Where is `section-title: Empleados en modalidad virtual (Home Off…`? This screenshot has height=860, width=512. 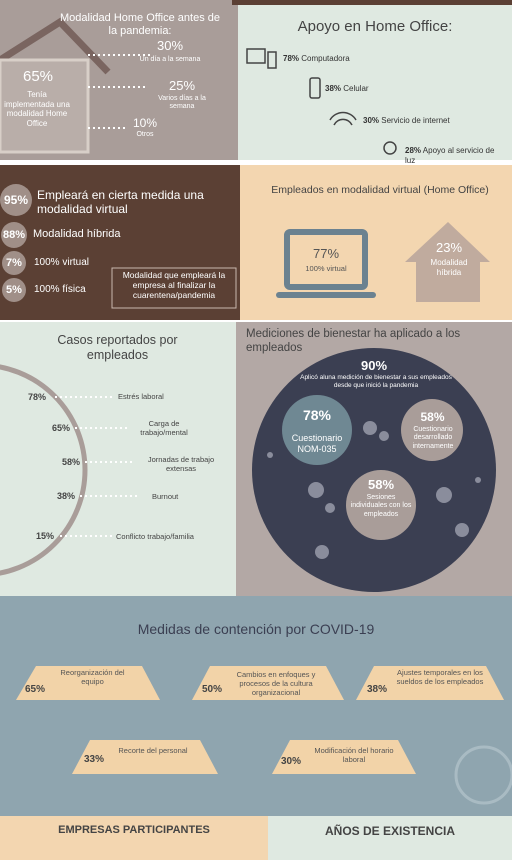 section-title: Empleados en modalidad virtual (Home Off… is located at coordinates (380, 190).